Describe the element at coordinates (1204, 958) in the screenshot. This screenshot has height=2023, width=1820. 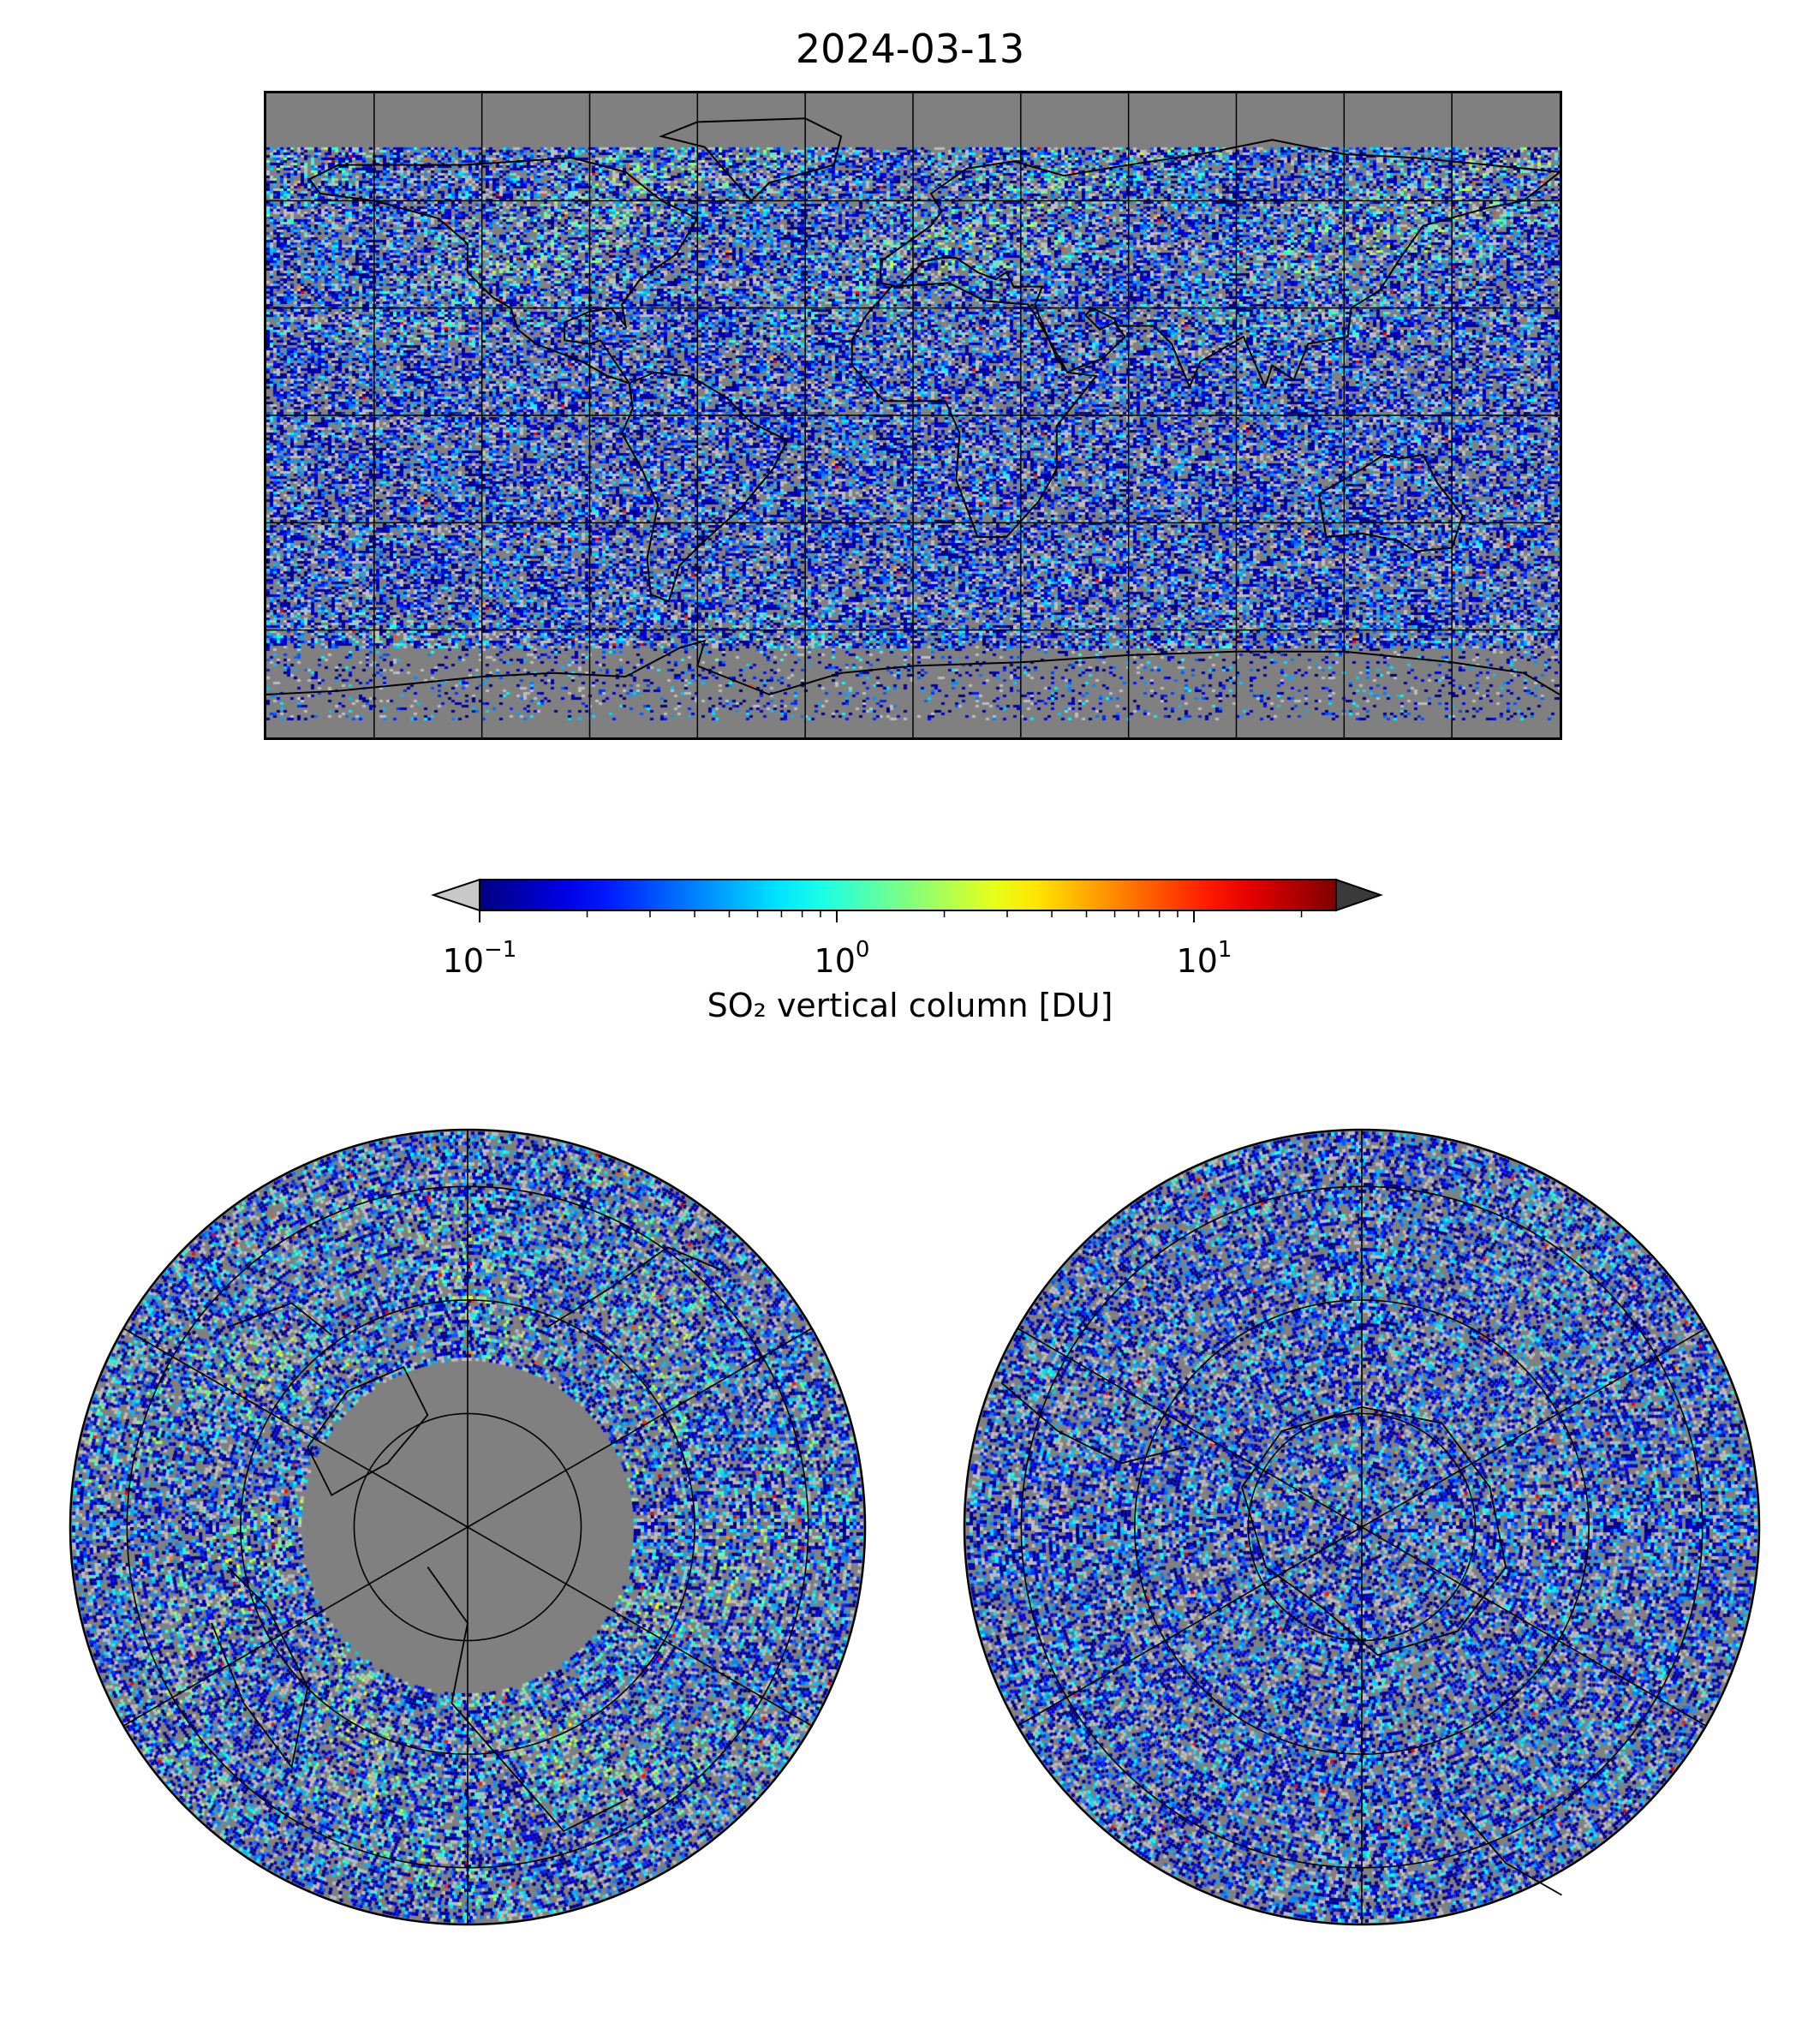
I see `colorbar-tick-2: 10¹` at that location.